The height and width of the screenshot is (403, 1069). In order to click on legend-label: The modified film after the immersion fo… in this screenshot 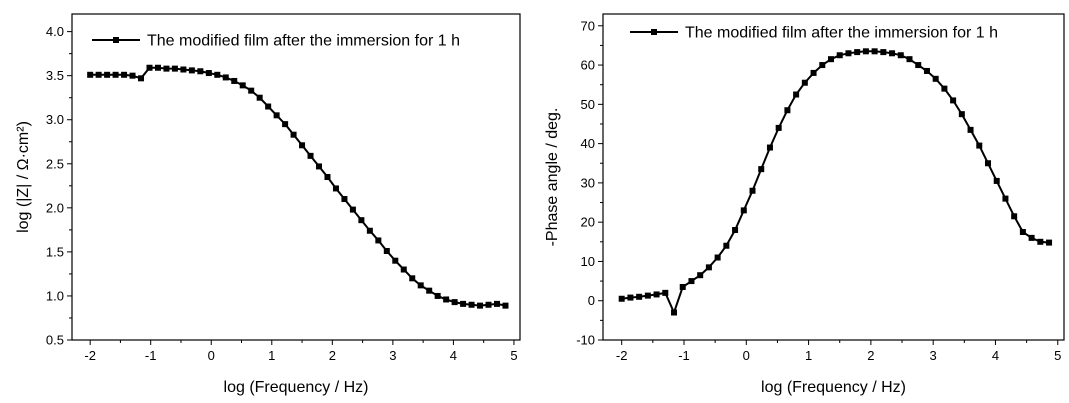, I will do `click(841, 33)`.